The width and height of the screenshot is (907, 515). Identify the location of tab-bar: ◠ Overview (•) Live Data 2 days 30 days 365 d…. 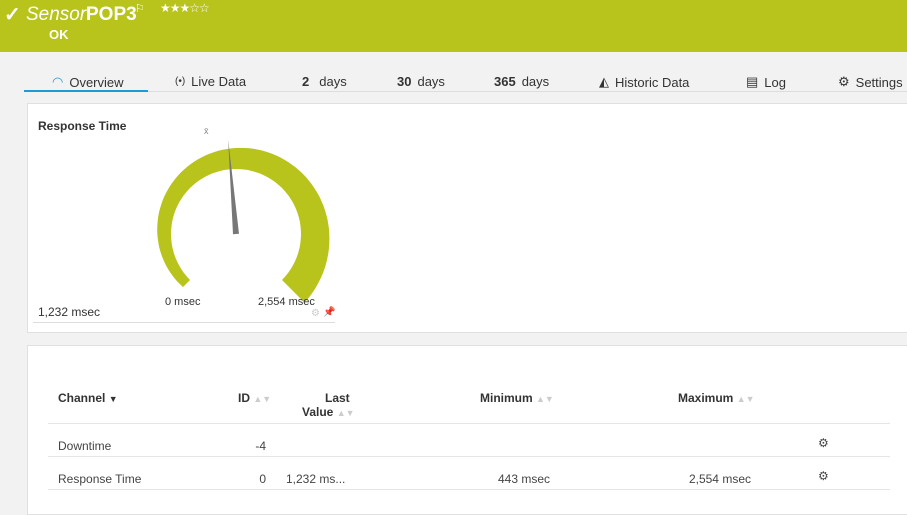
(453, 77).